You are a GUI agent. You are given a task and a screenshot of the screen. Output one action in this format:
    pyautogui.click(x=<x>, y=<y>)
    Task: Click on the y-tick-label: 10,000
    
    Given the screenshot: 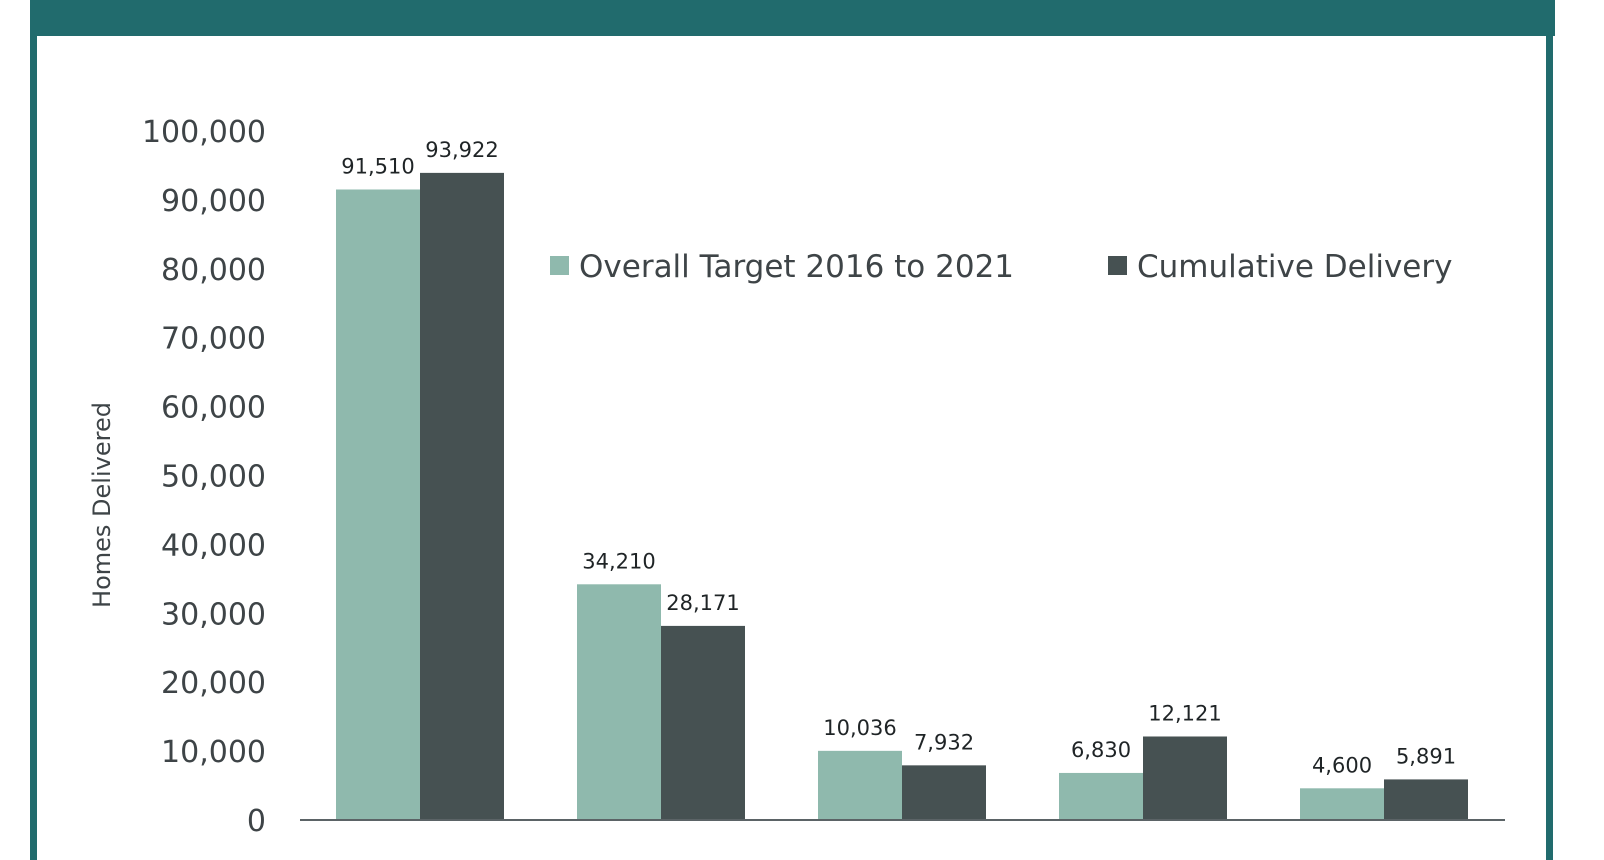 What is the action you would take?
    pyautogui.click(x=213, y=752)
    